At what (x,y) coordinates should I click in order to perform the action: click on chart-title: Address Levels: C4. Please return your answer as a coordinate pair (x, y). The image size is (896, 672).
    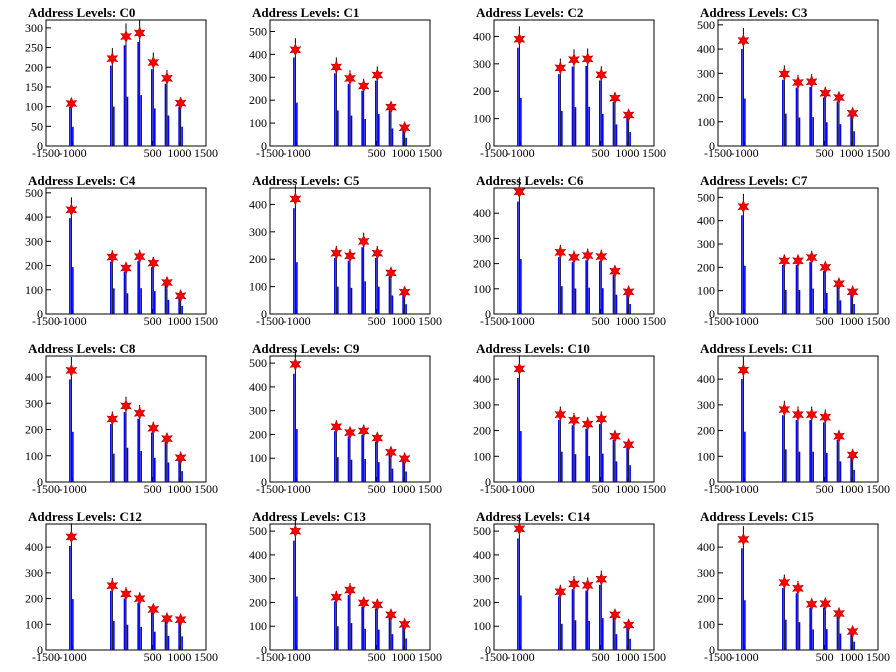
    Looking at the image, I should click on (82, 180).